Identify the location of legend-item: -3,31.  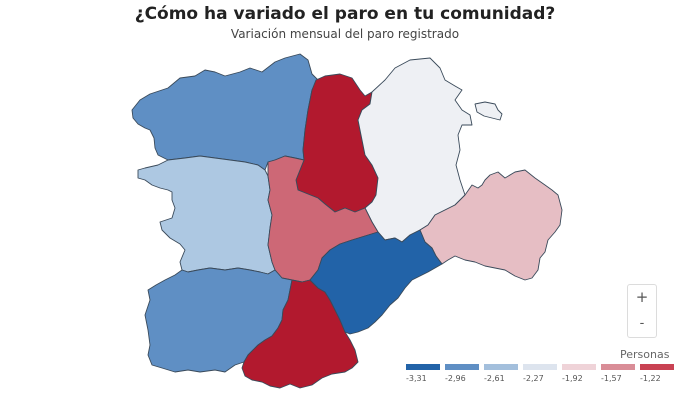
(423, 373).